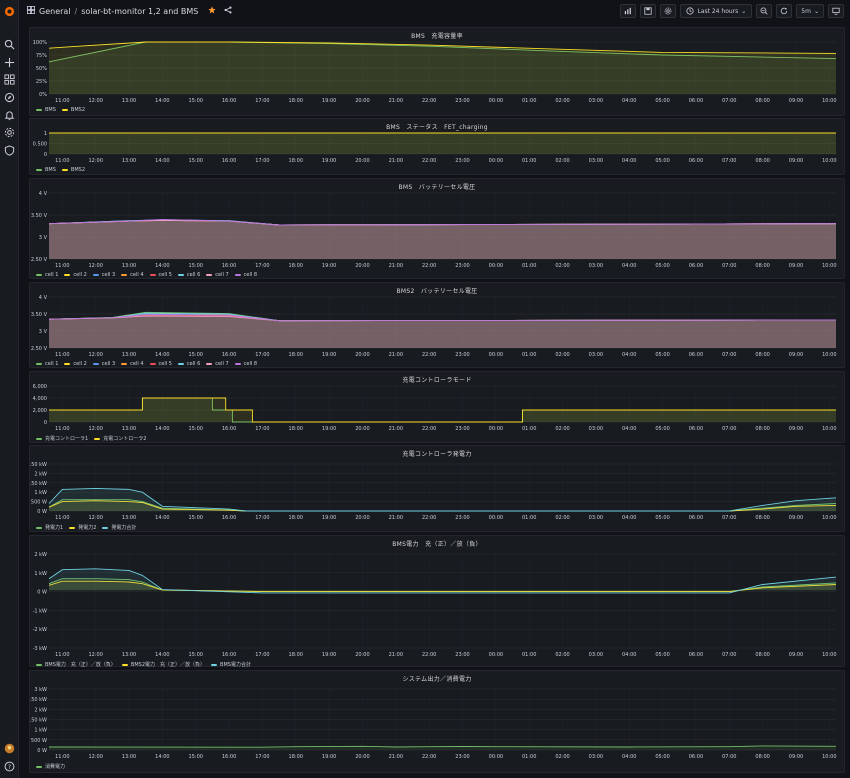  I want to click on x-tick-label: 14:00, so click(162, 355).